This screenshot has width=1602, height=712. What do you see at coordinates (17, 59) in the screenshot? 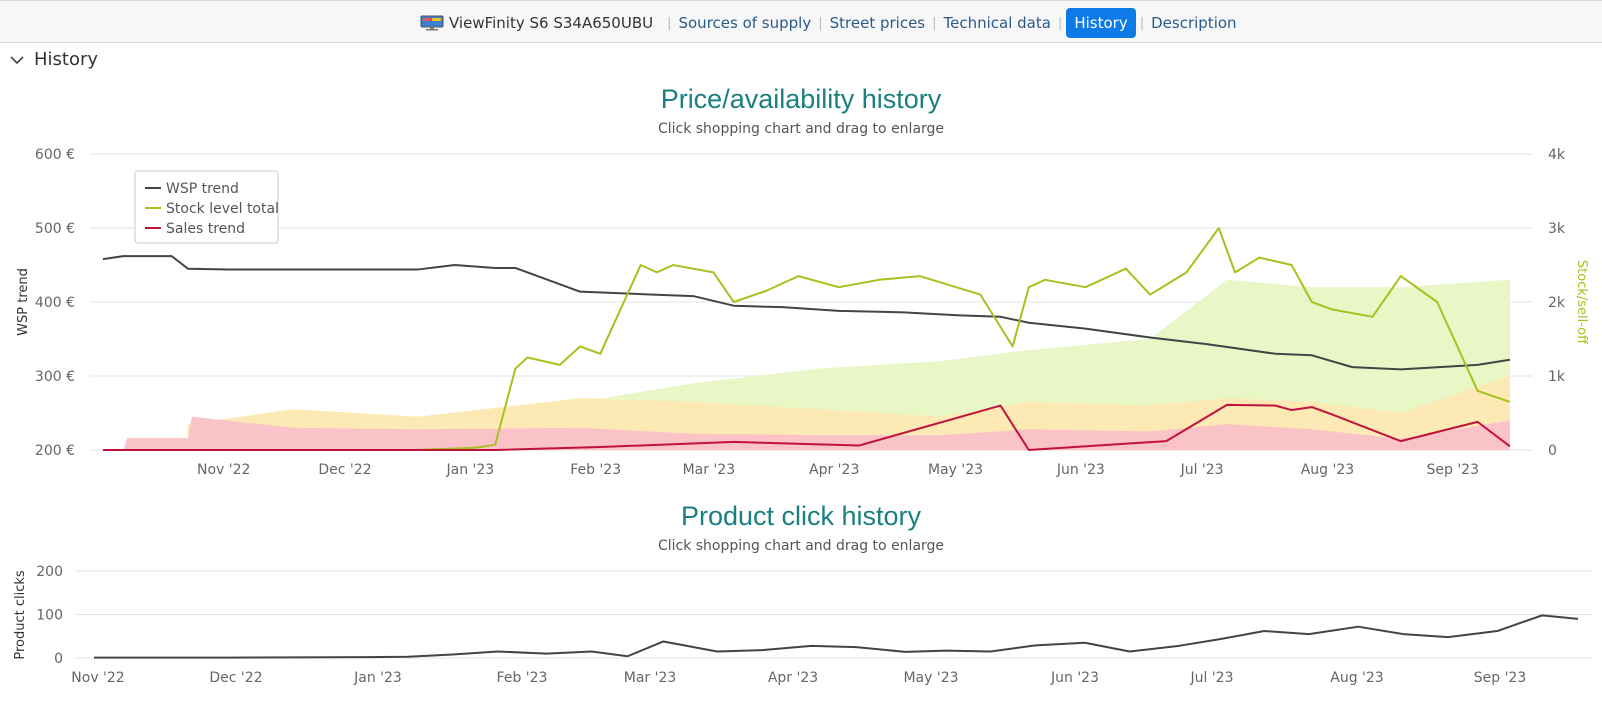
I see `chevron-down-icon` at bounding box center [17, 59].